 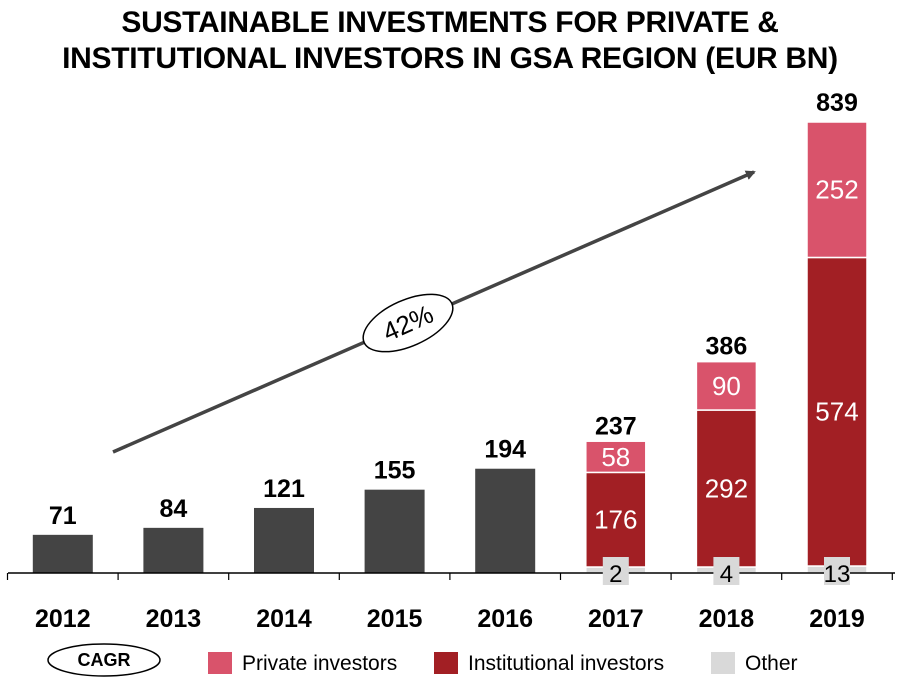 I want to click on data-label-box-other-2017, so click(x=615, y=571).